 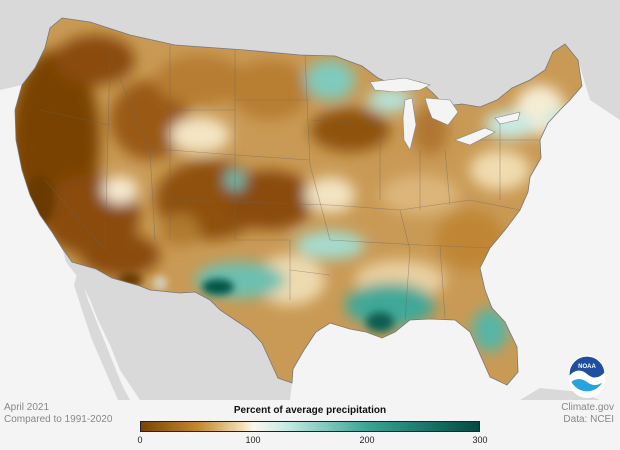 I want to click on cuba-land, so click(x=560, y=394).